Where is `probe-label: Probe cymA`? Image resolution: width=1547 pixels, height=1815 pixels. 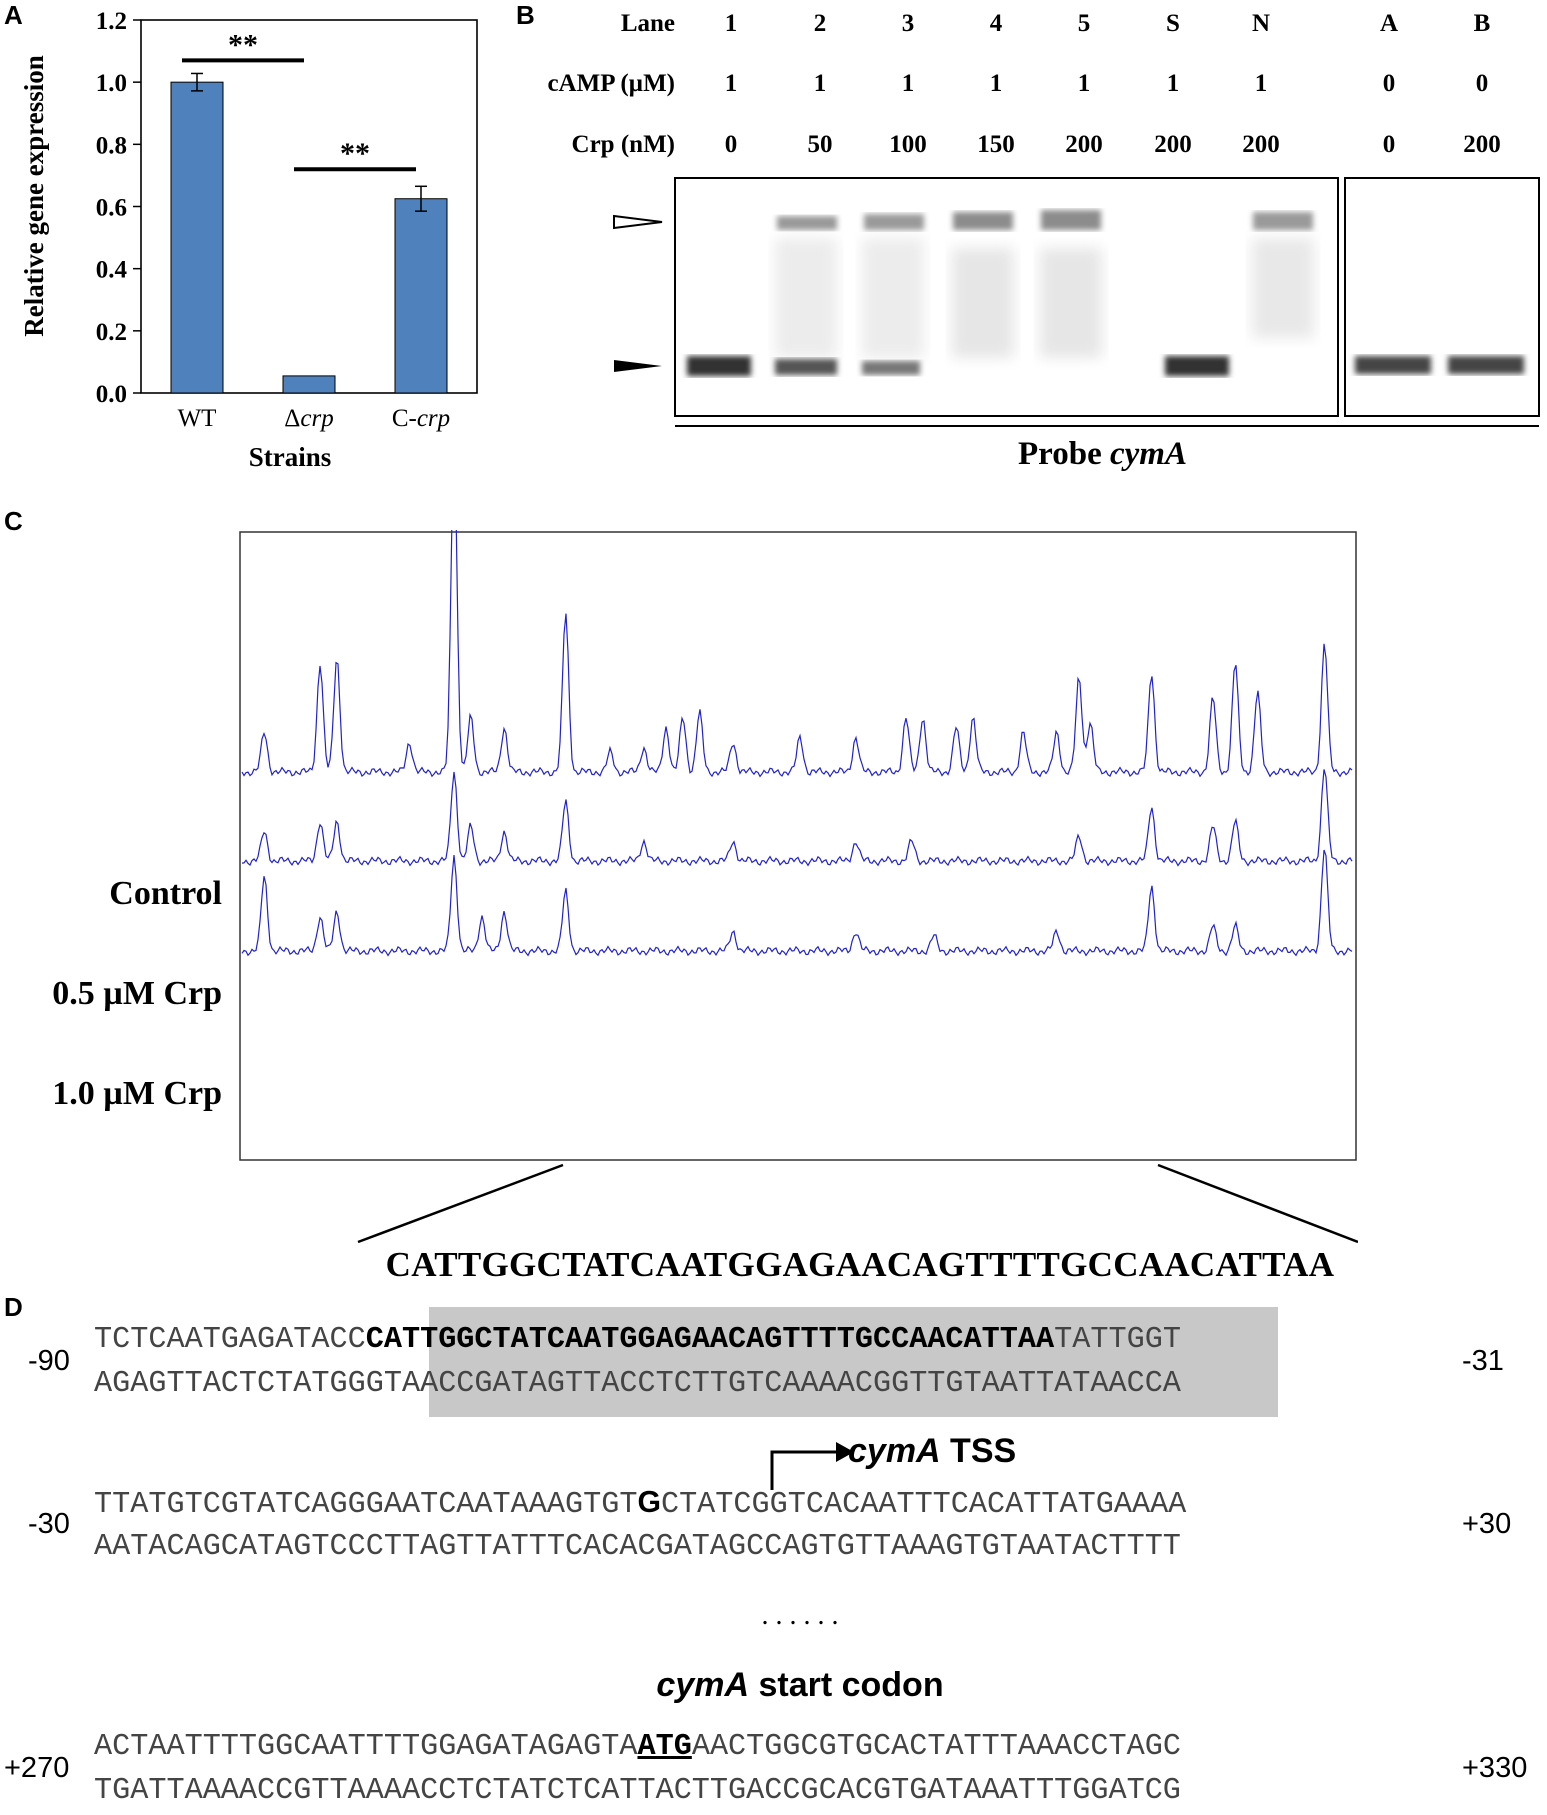
probe-label: Probe cymA is located at coordinates (1102, 454).